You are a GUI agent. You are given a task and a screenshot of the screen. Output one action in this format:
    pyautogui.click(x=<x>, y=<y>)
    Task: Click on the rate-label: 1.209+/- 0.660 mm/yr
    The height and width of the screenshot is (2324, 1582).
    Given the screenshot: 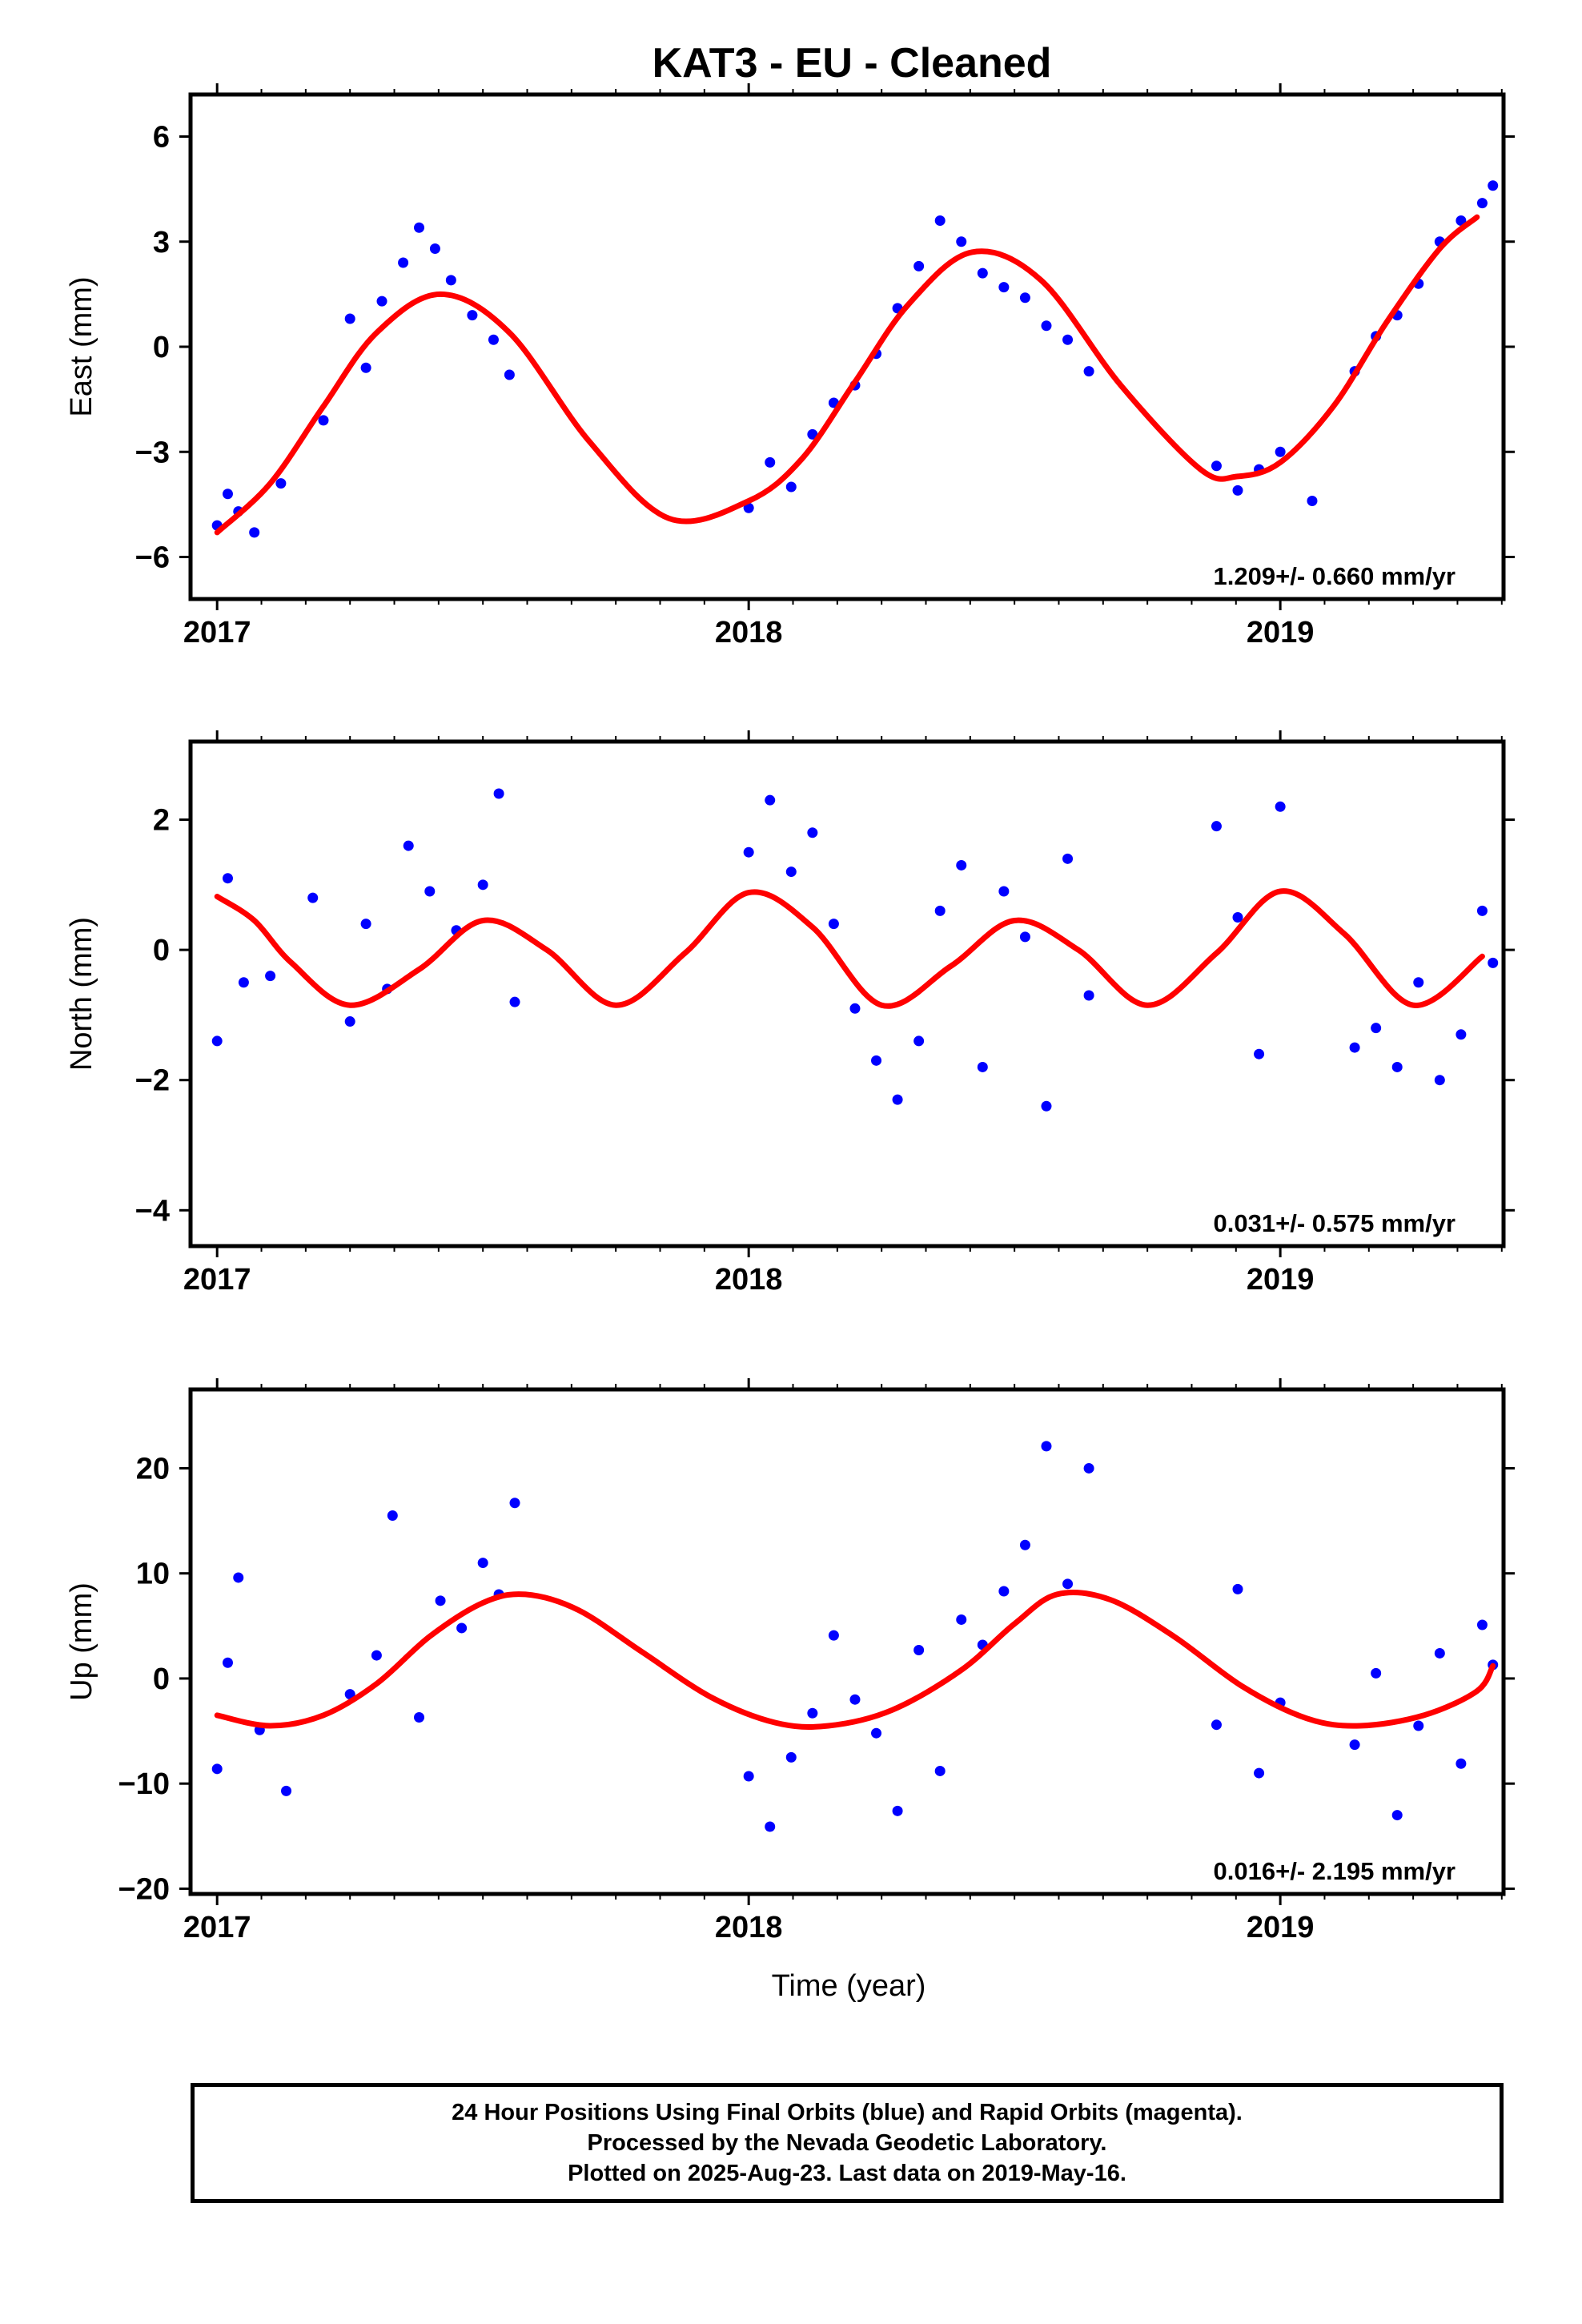 What is the action you would take?
    pyautogui.click(x=1335, y=576)
    